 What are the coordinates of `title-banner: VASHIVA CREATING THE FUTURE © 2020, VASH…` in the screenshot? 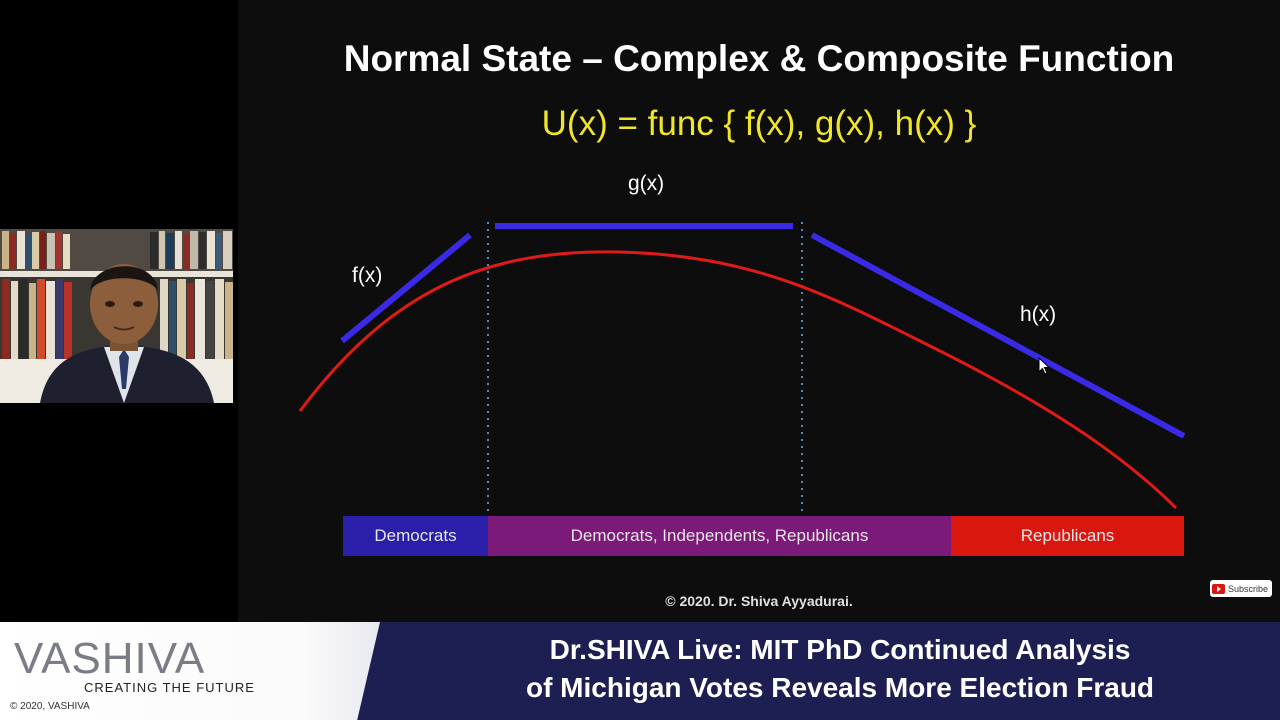 It's located at (640, 671).